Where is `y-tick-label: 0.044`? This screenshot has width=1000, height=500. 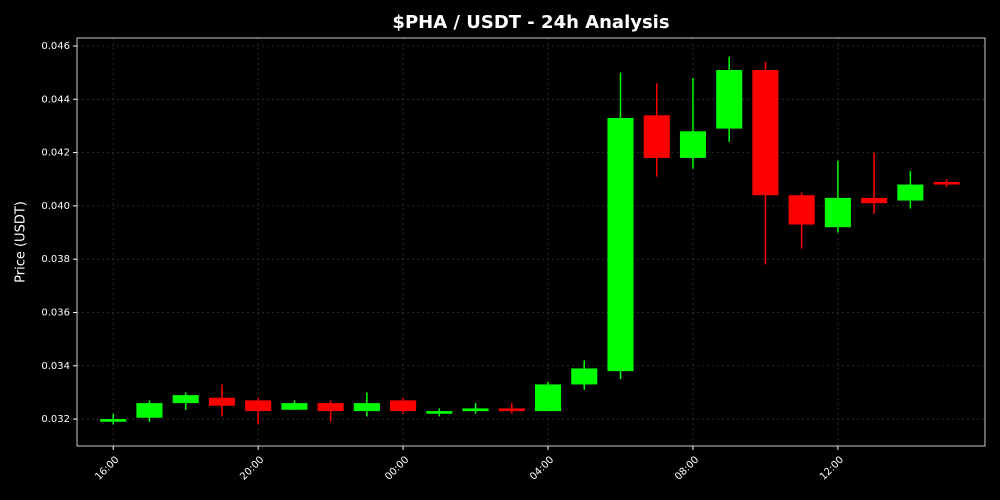
y-tick-label: 0.044 is located at coordinates (55, 99).